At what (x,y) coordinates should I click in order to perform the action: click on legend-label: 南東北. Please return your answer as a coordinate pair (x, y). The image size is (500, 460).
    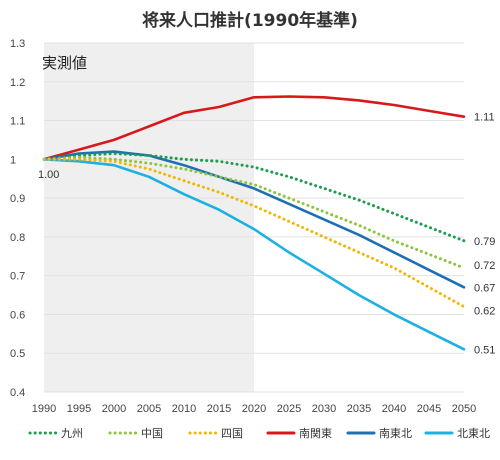
    Looking at the image, I should click on (395, 433).